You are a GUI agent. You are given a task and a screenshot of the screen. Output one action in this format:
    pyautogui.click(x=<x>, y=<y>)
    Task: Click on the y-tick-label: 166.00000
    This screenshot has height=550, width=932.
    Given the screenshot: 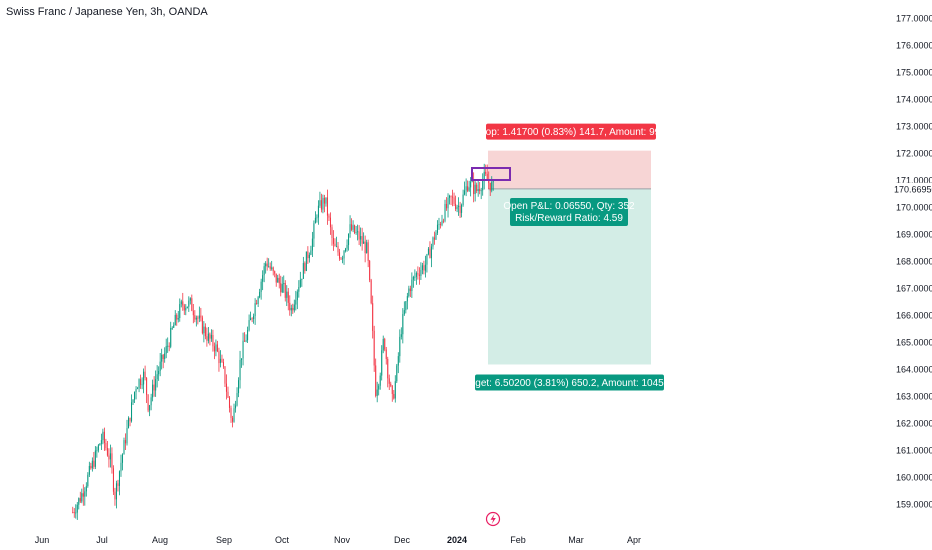 What is the action you would take?
    pyautogui.click(x=914, y=316)
    